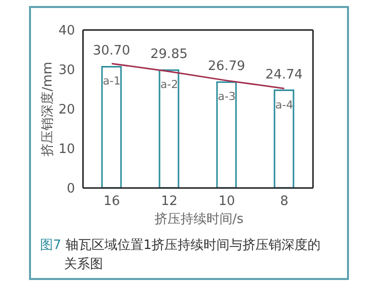 This screenshot has height=289, width=387. What do you see at coordinates (199, 219) in the screenshot?
I see `x-axis-title: 挤压持续时间/s` at bounding box center [199, 219].